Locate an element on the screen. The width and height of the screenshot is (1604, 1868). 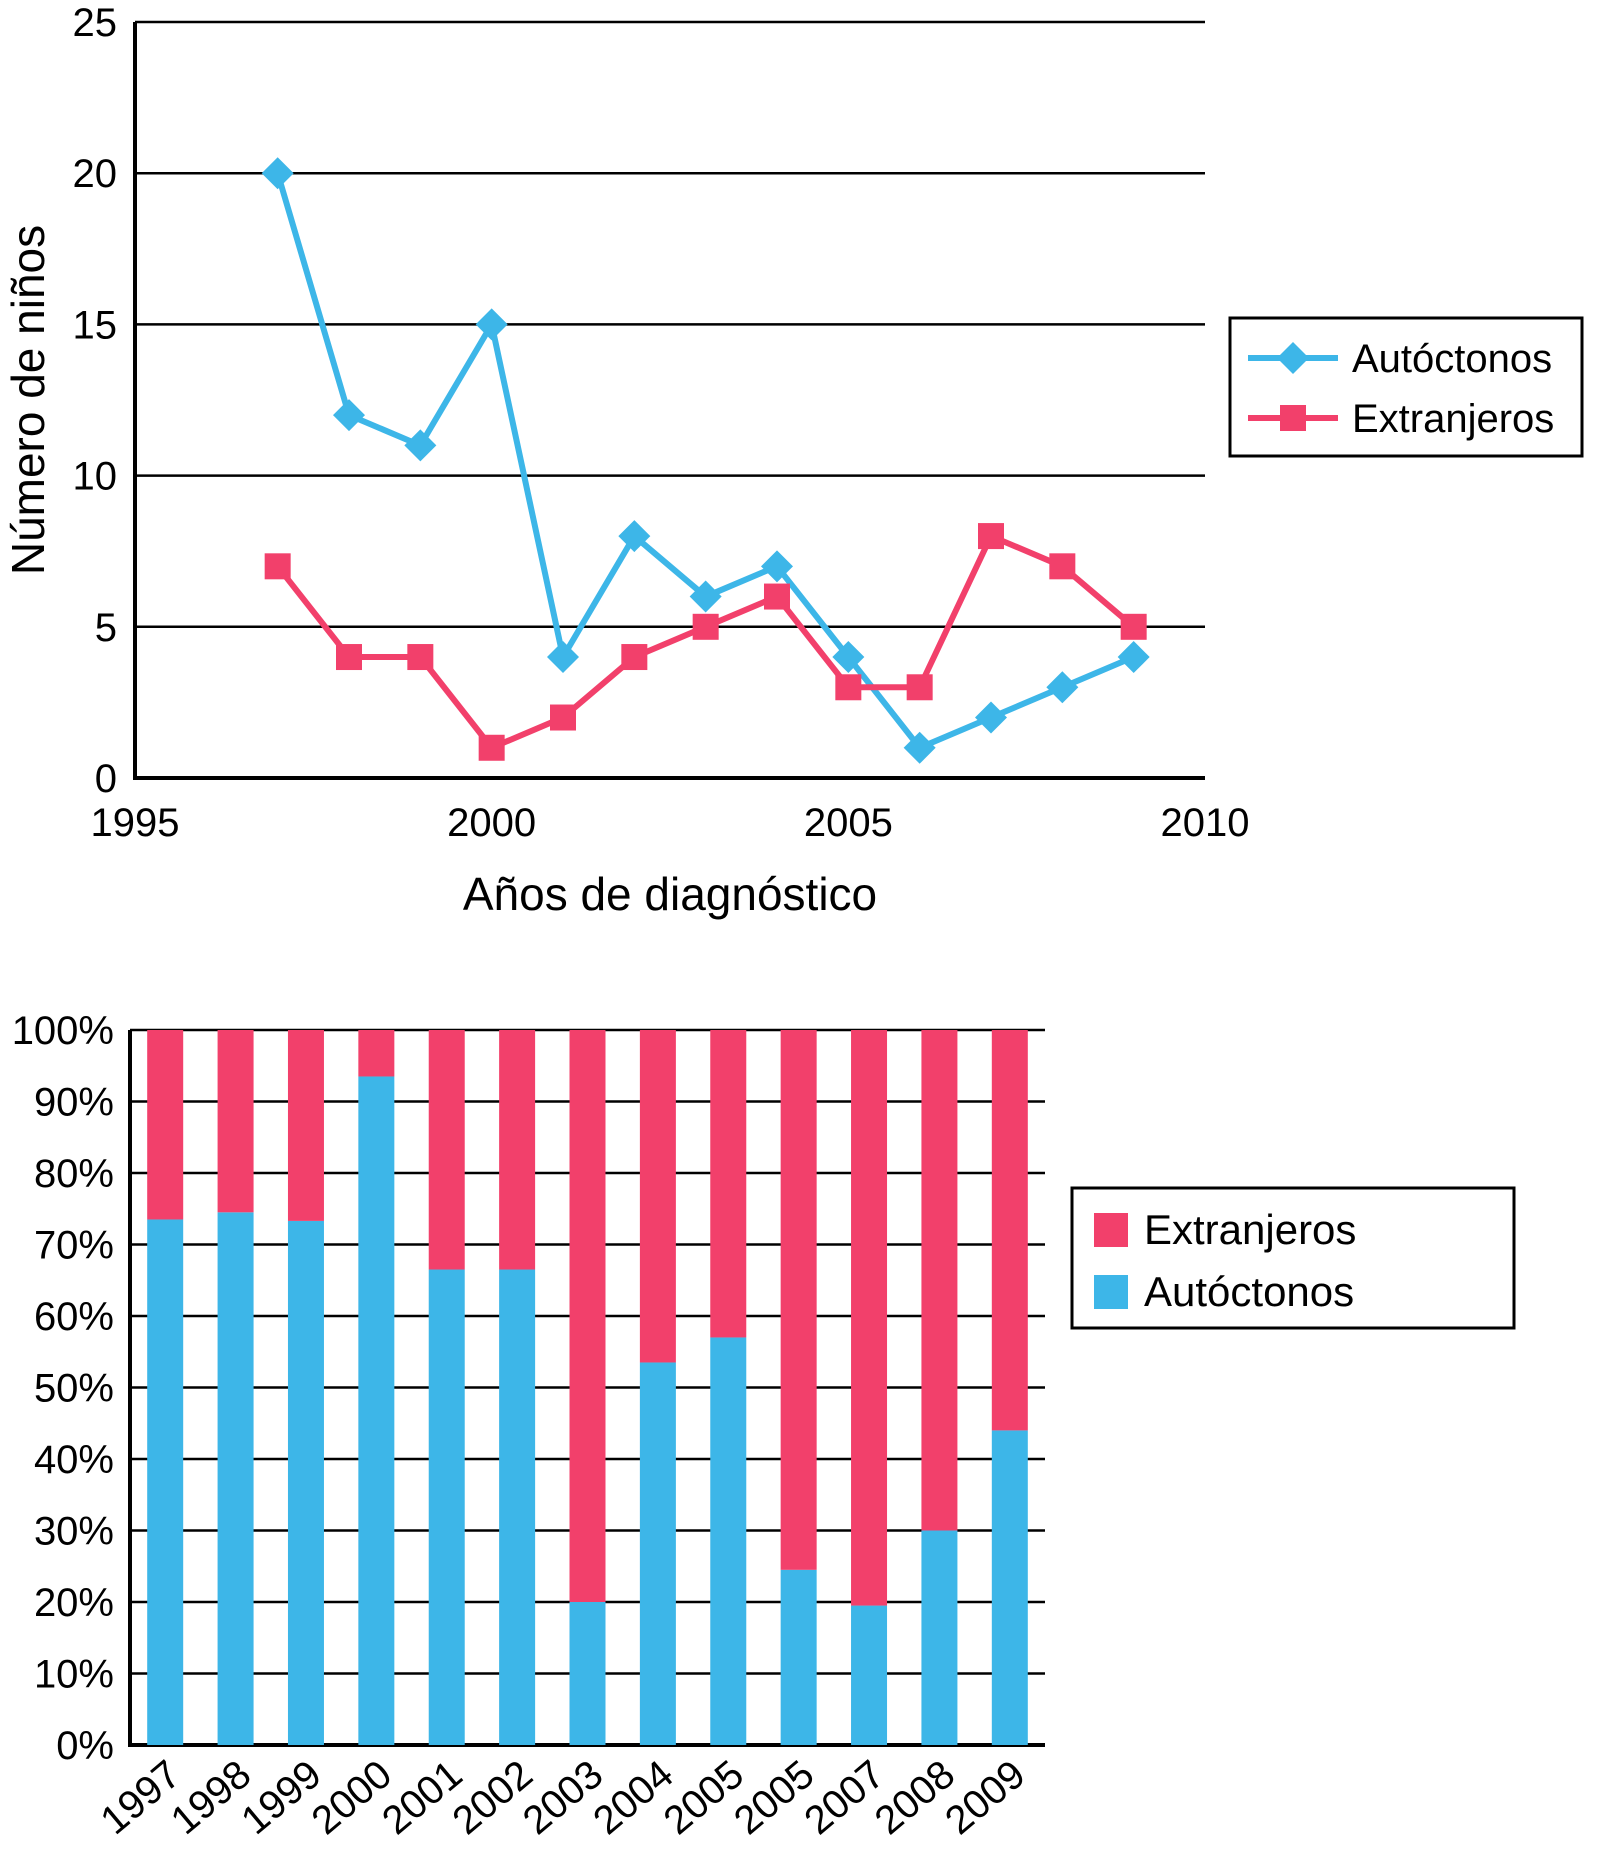
x-tick-label: 2008 is located at coordinates (915, 1797).